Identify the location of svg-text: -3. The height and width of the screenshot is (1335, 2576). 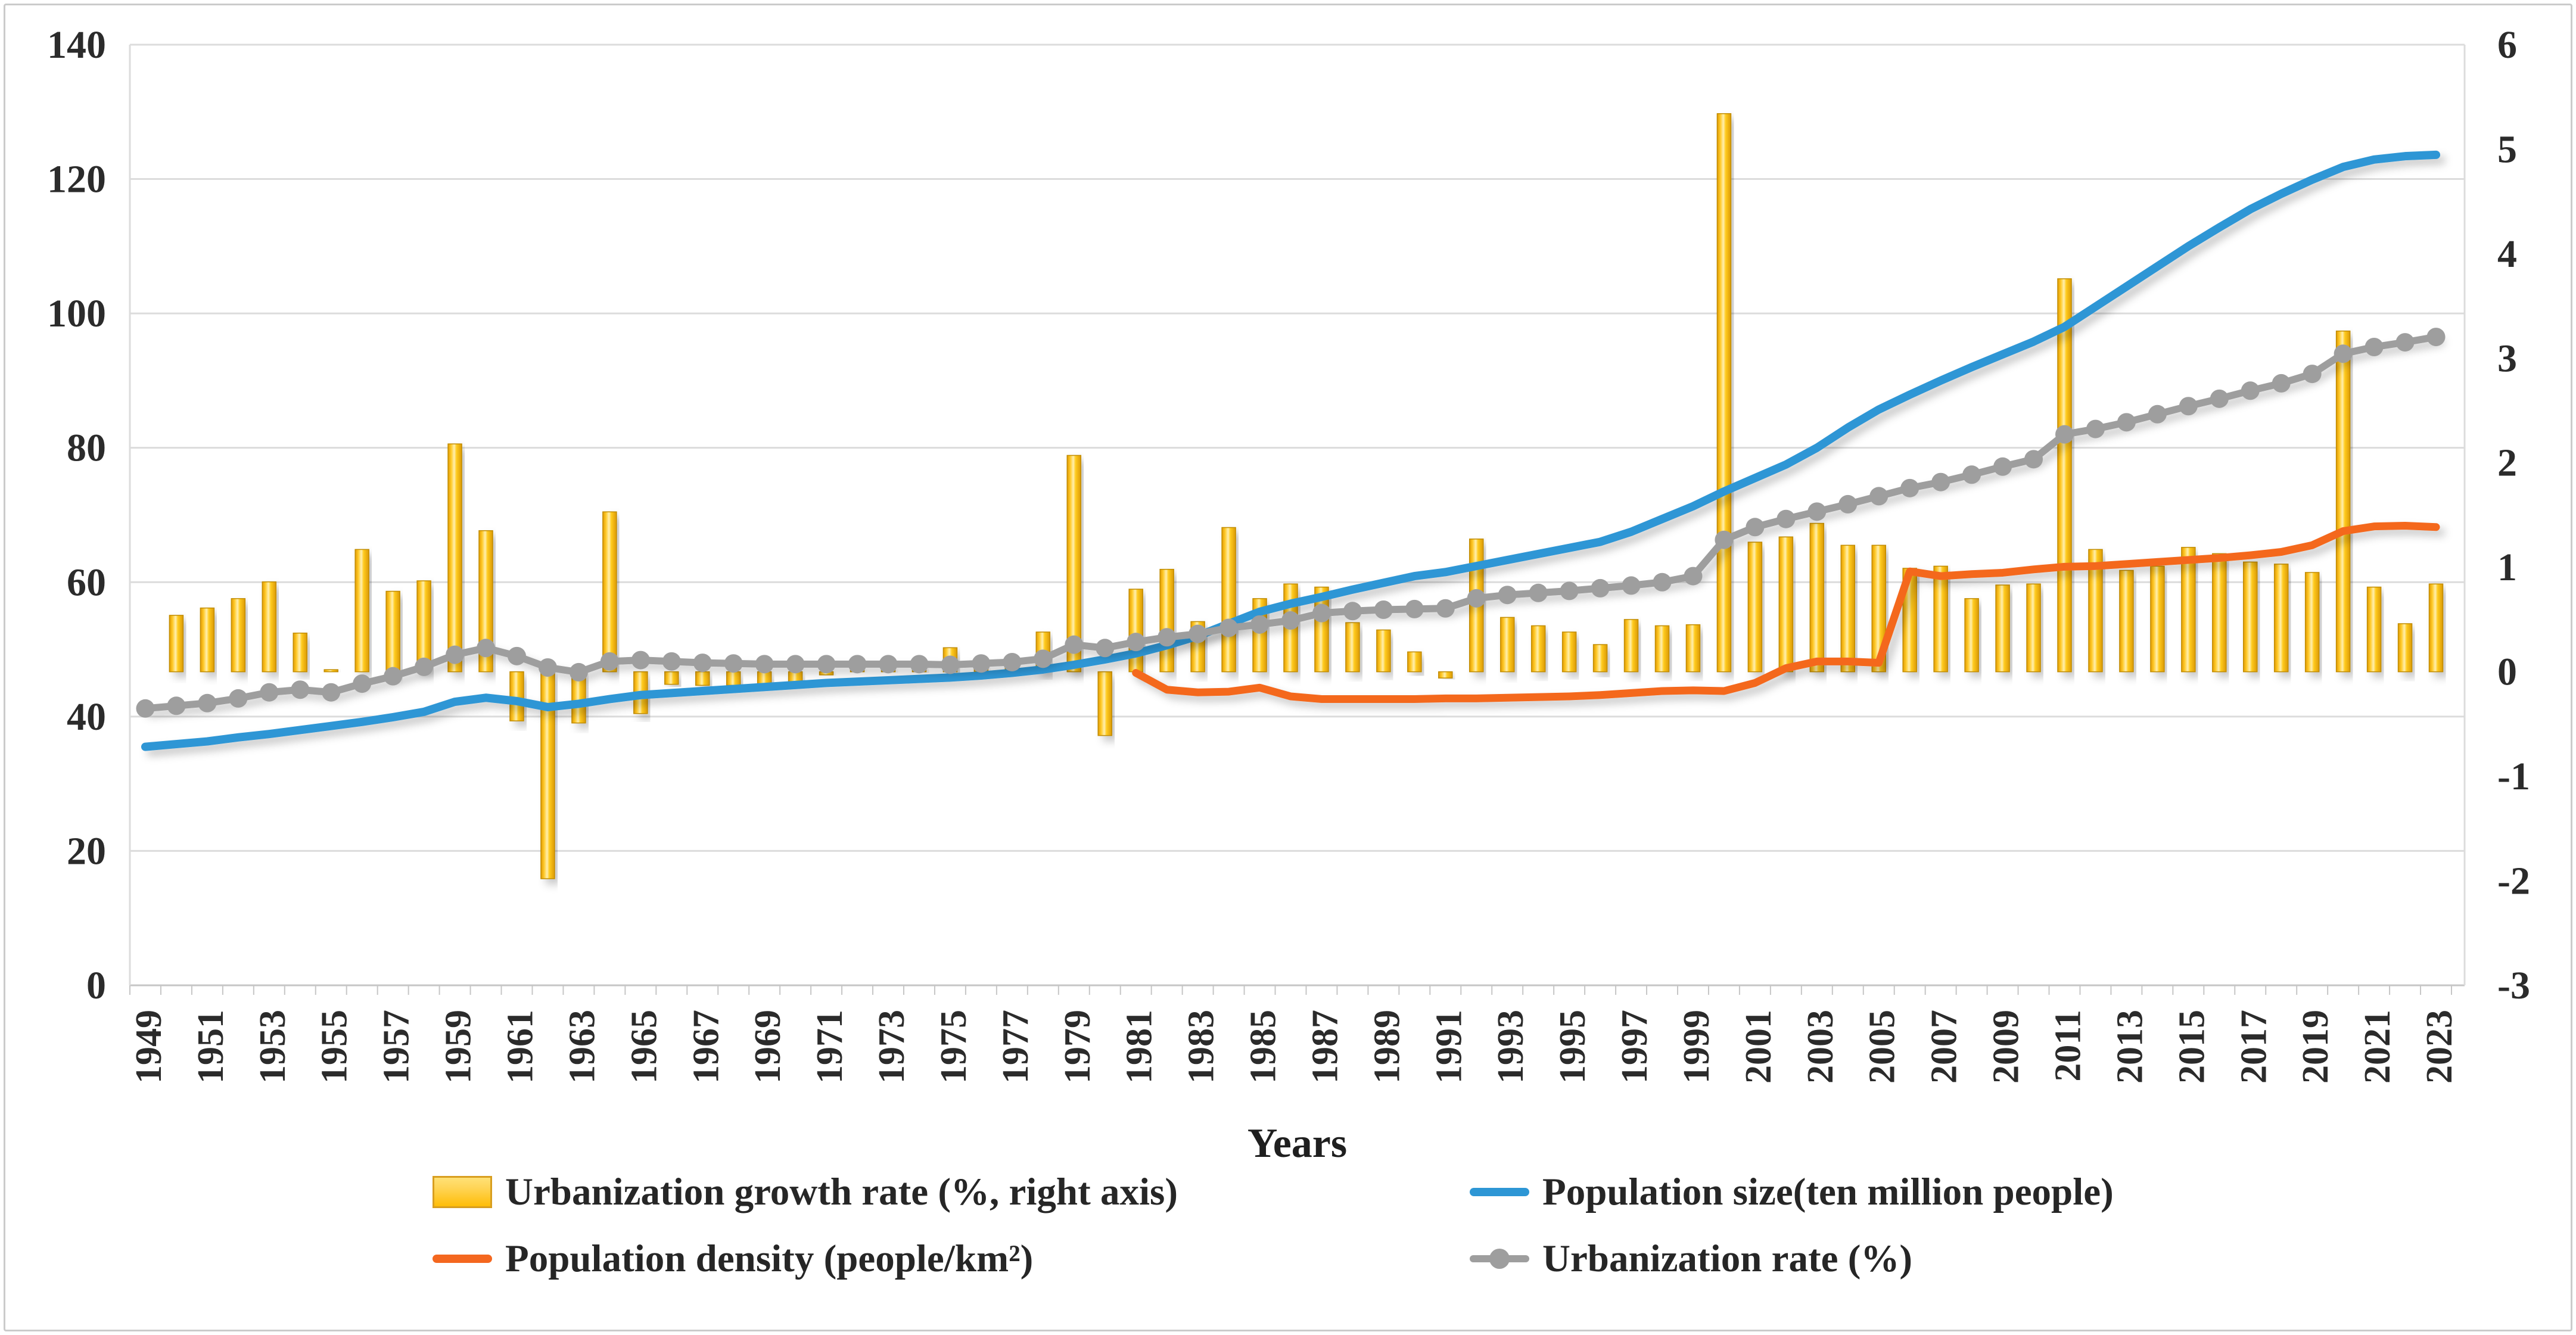
(2513, 985).